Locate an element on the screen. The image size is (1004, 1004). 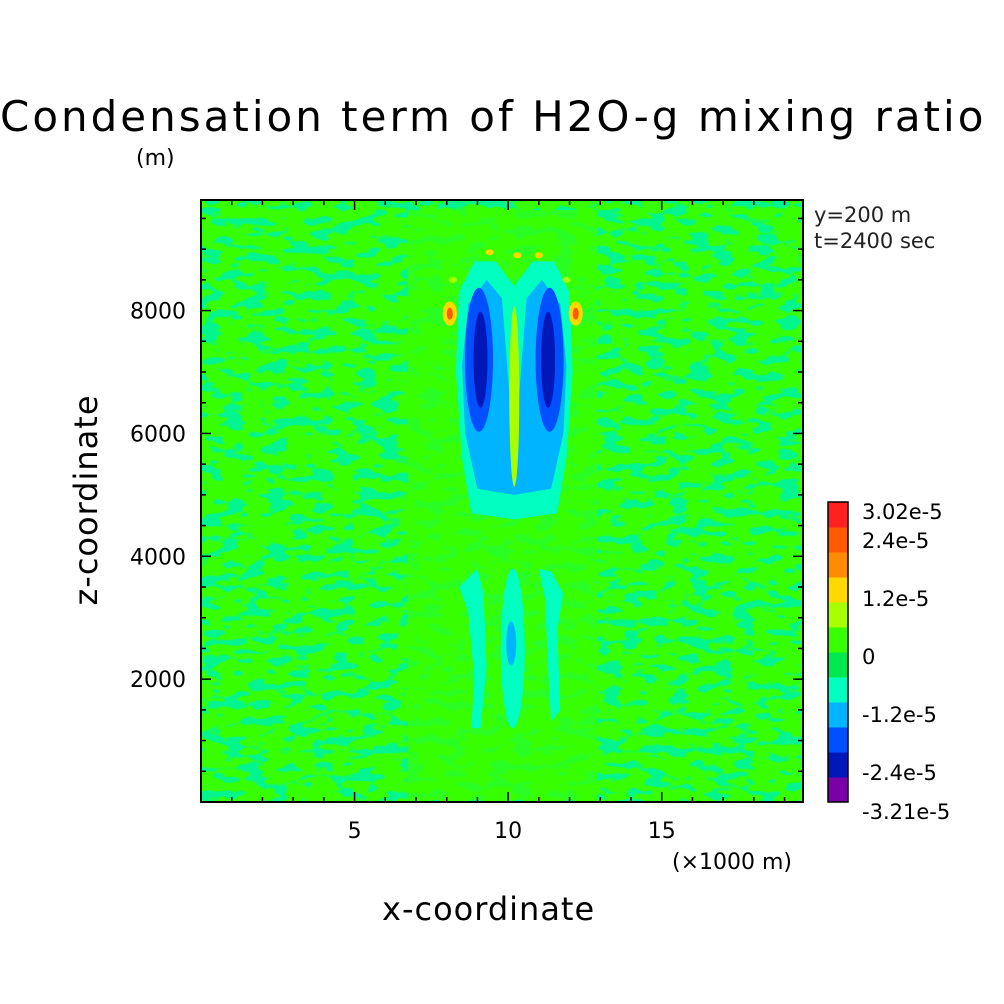
lower-column-right is located at coordinates (551, 645).